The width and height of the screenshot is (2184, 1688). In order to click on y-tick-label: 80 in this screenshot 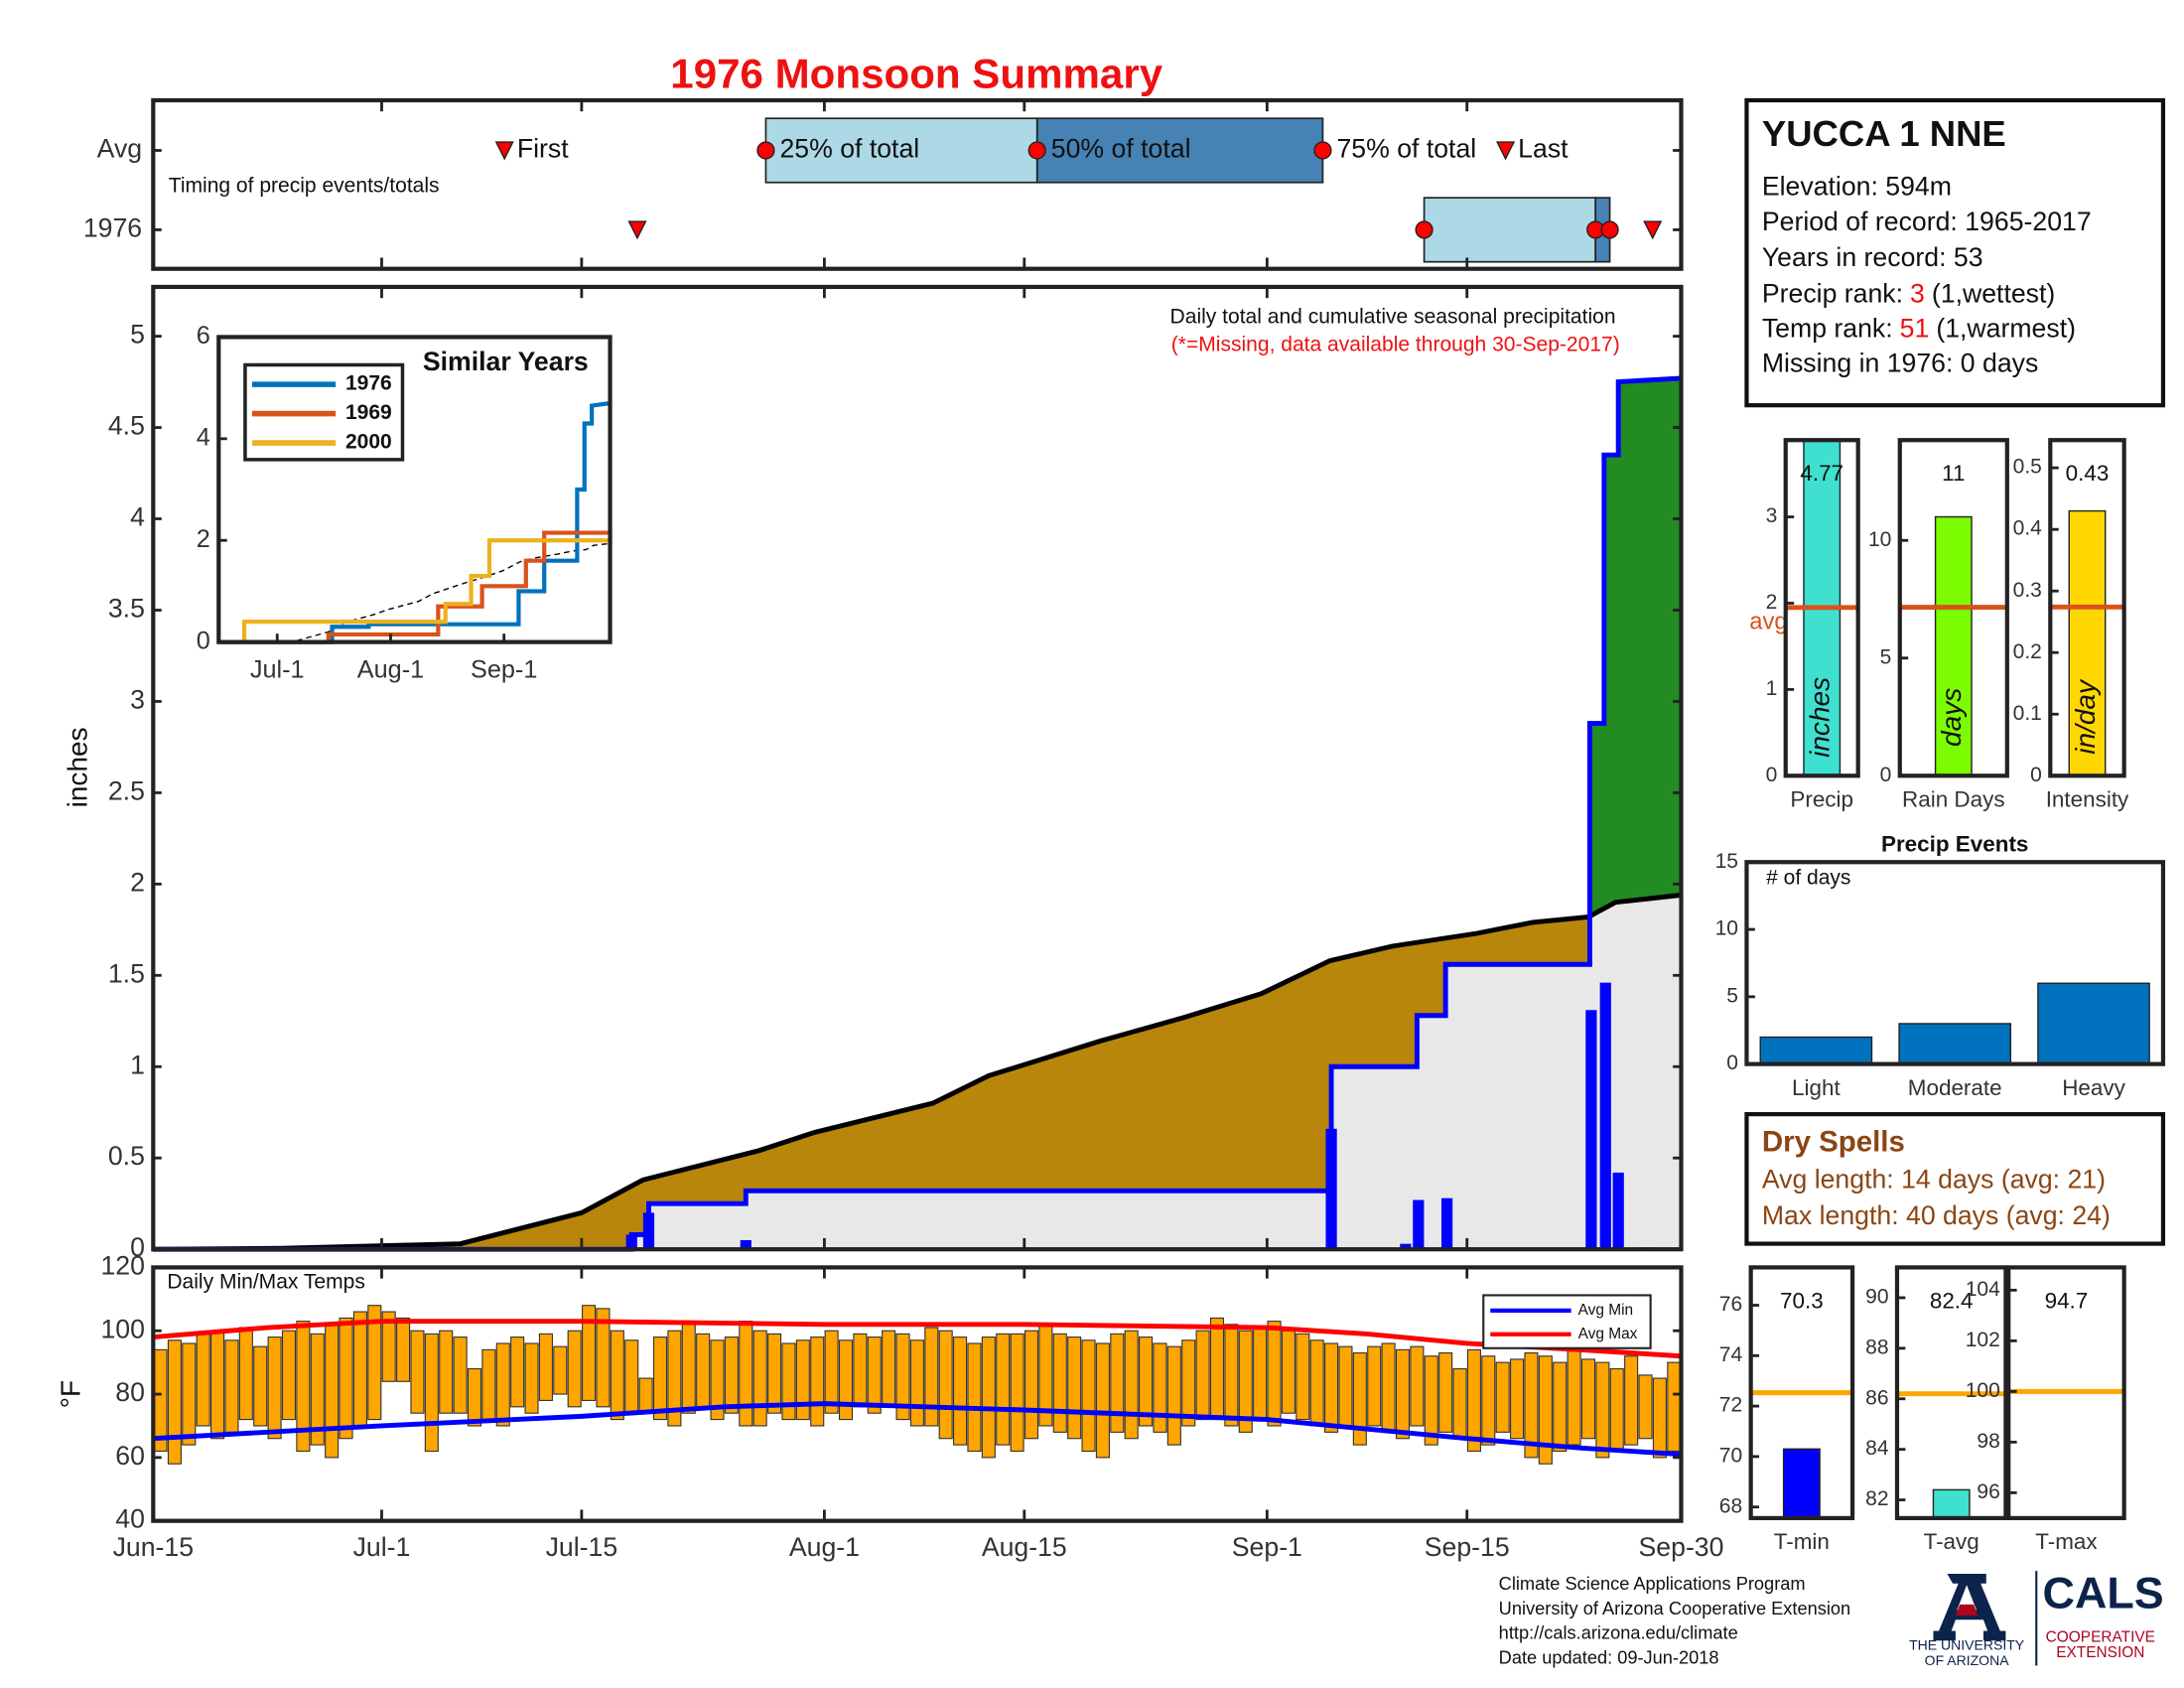, I will do `click(130, 1392)`.